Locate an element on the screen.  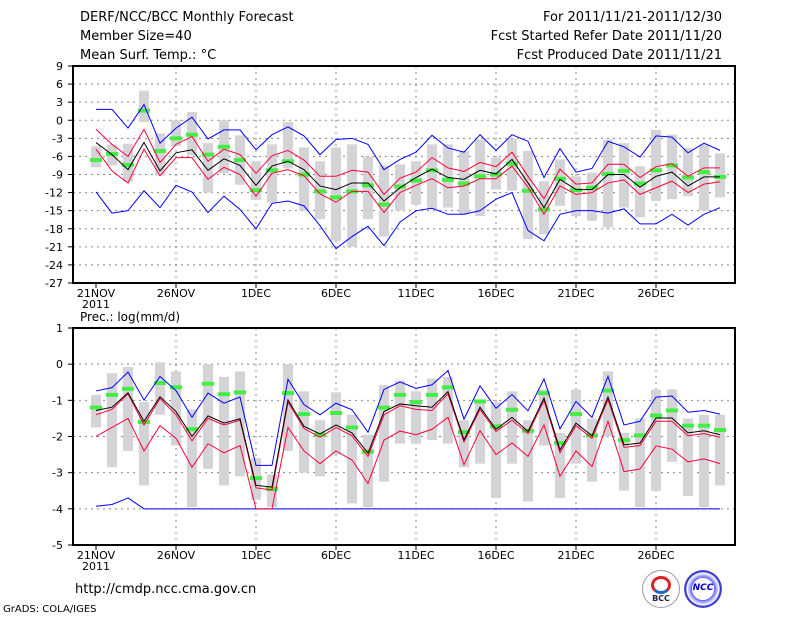
grads-credit: GrADS: COLA/IGES is located at coordinates (50, 609).